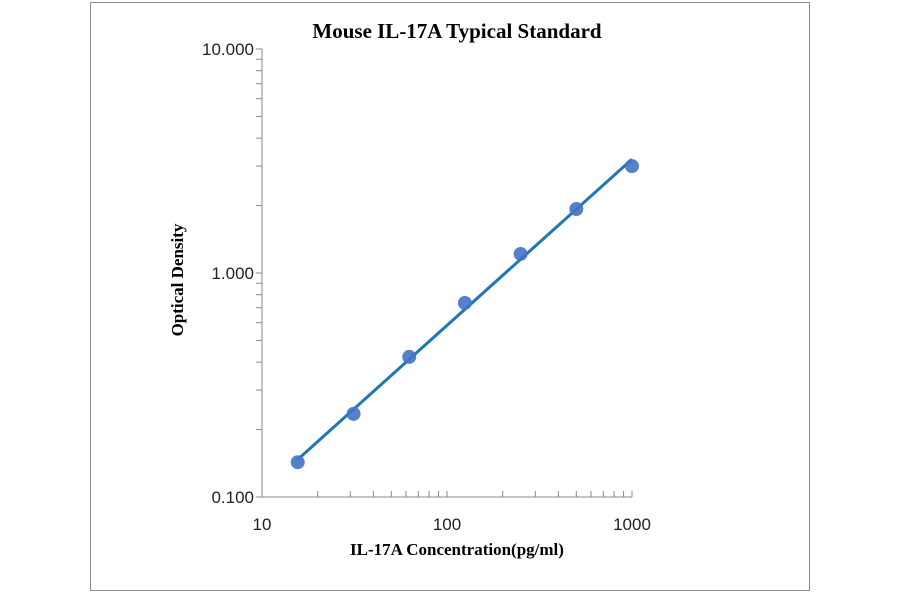  Describe the element at coordinates (262, 524) in the screenshot. I see `x-tick-label: 10` at that location.